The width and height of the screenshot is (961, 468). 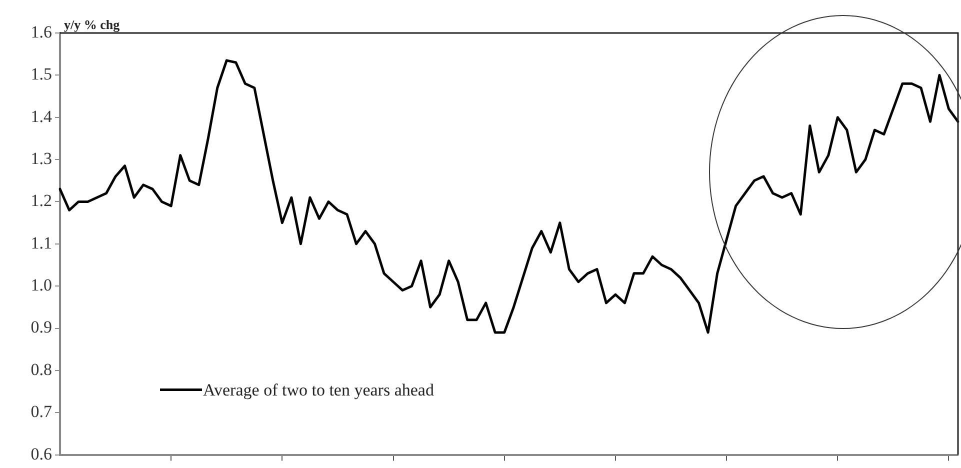 What do you see at coordinates (41, 74) in the screenshot?
I see `y-tick-label: 1.5` at bounding box center [41, 74].